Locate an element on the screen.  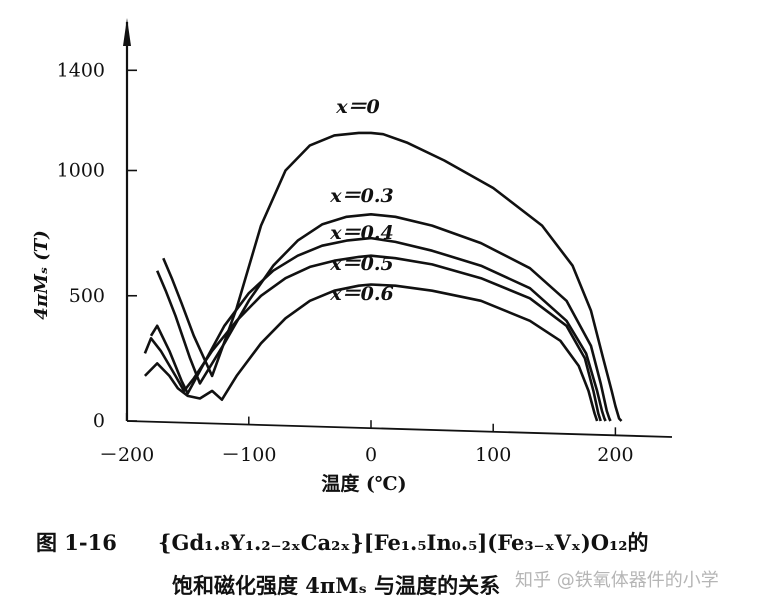
figure-number: 图 1-16 is located at coordinates (76, 542).